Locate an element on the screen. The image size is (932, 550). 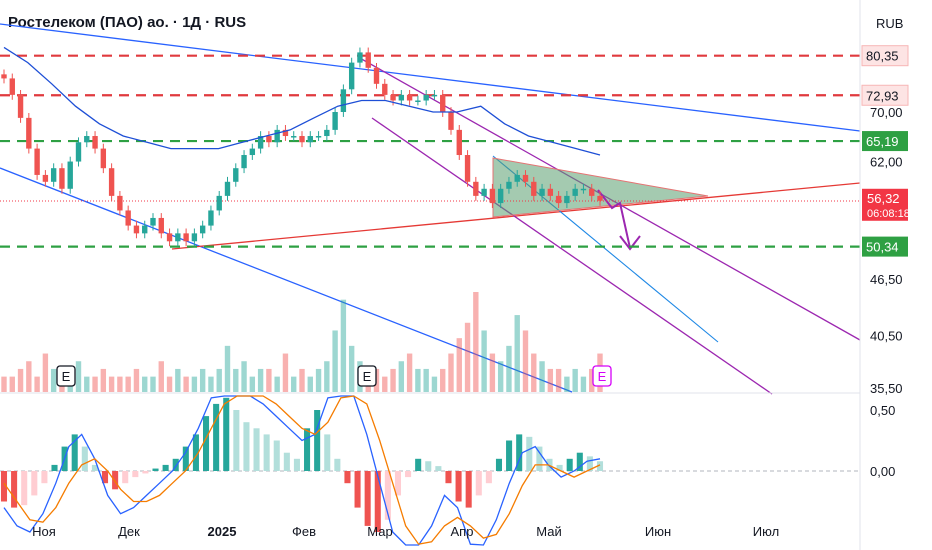
forecast-arrow is located at coordinates (614, 219).